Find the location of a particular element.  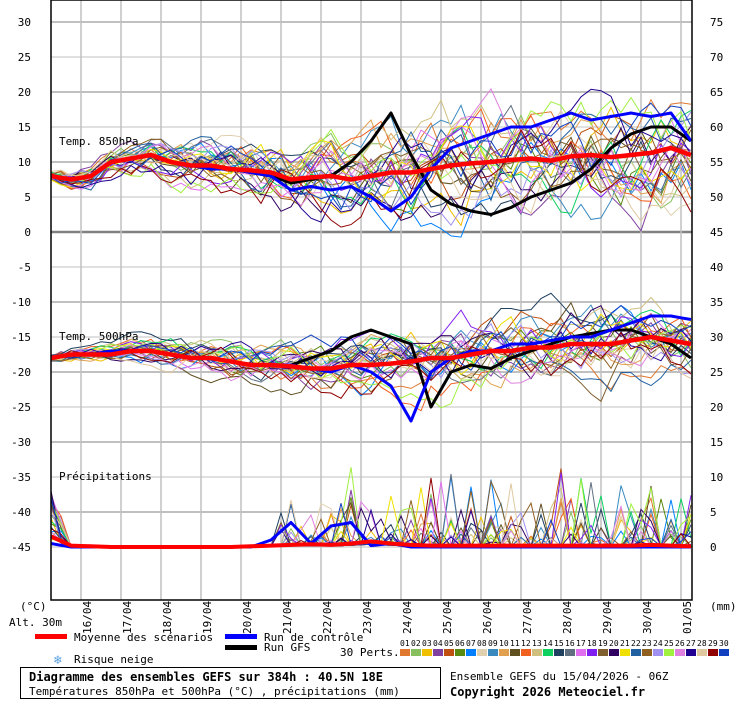

panel-label-precip: Précipitations is located at coordinates (105, 476).